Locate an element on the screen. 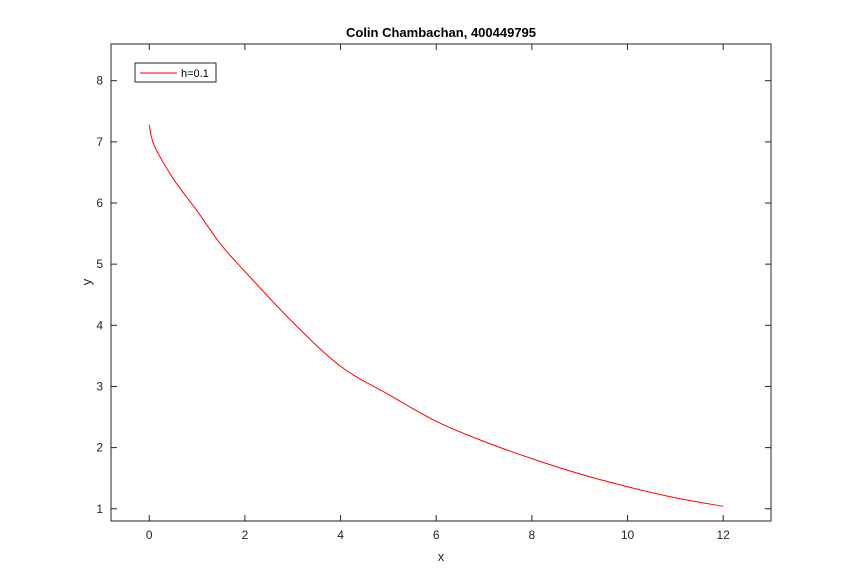 The height and width of the screenshot is (585, 853). y-tick-label: 4 is located at coordinates (99, 325).